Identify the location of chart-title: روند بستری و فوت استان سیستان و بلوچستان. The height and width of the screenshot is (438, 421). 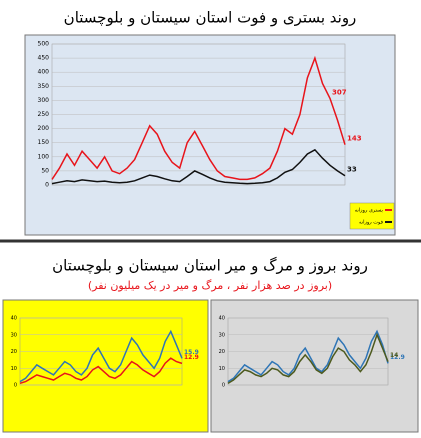
(210, 18).